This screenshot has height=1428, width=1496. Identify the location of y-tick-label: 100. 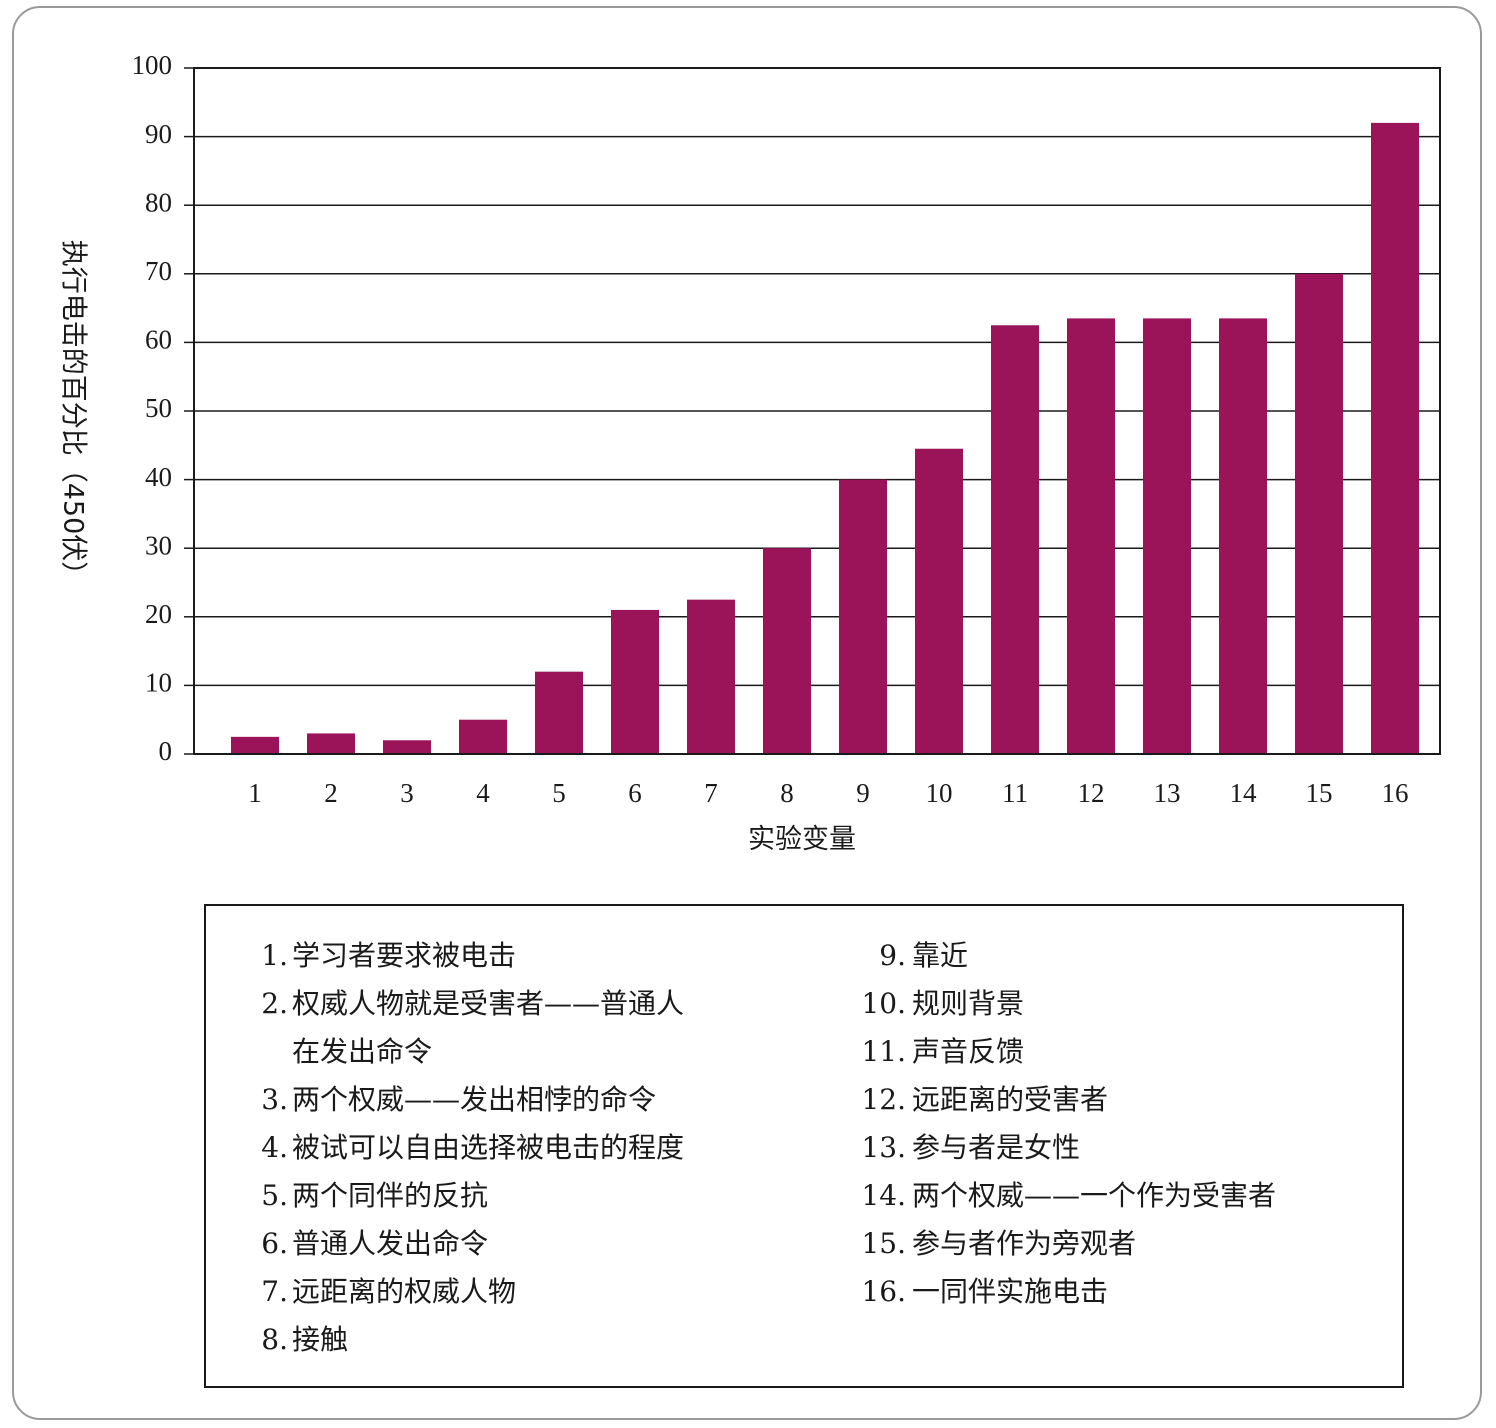
(152, 65).